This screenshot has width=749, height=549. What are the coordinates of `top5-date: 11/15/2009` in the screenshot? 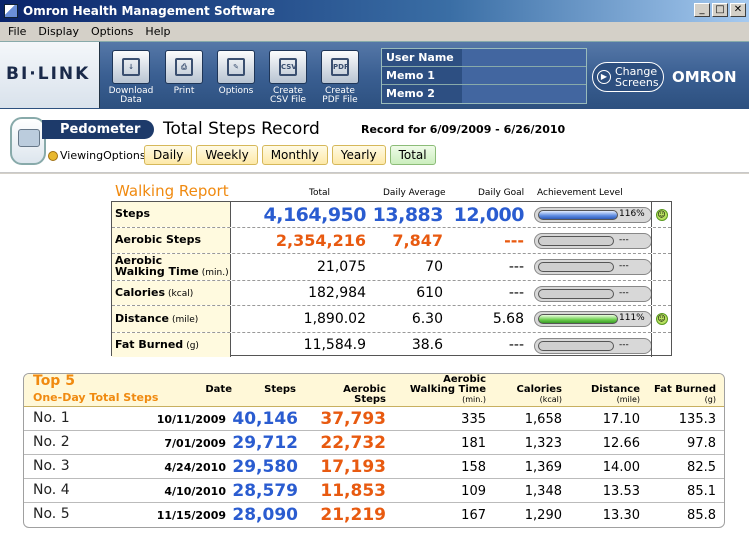 It's located at (190, 515).